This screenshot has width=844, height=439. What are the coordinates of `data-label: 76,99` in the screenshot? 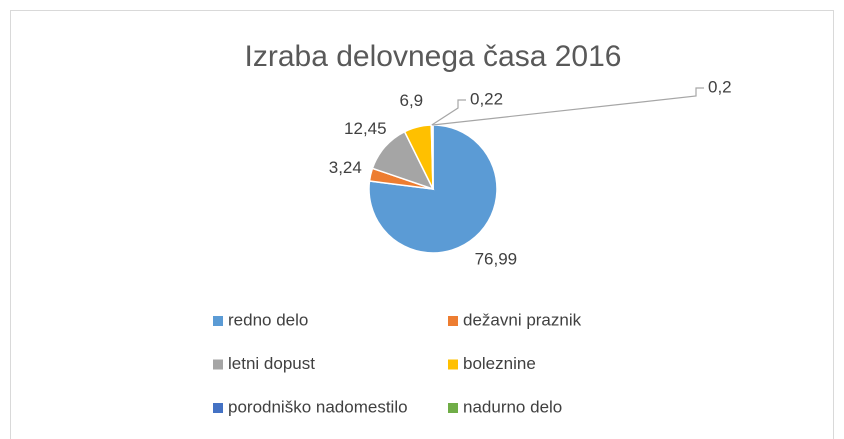 It's located at (496, 259).